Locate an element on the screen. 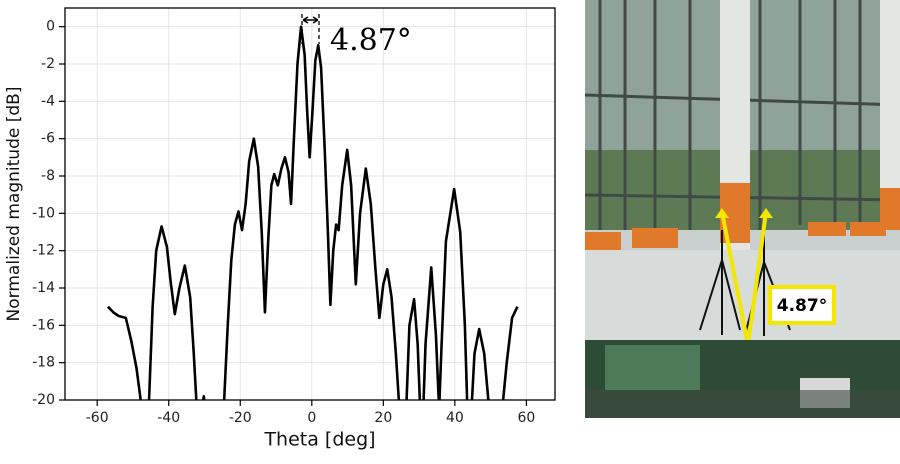  y-axis-label: Normalized magnitude [dB] is located at coordinates (14, 204).